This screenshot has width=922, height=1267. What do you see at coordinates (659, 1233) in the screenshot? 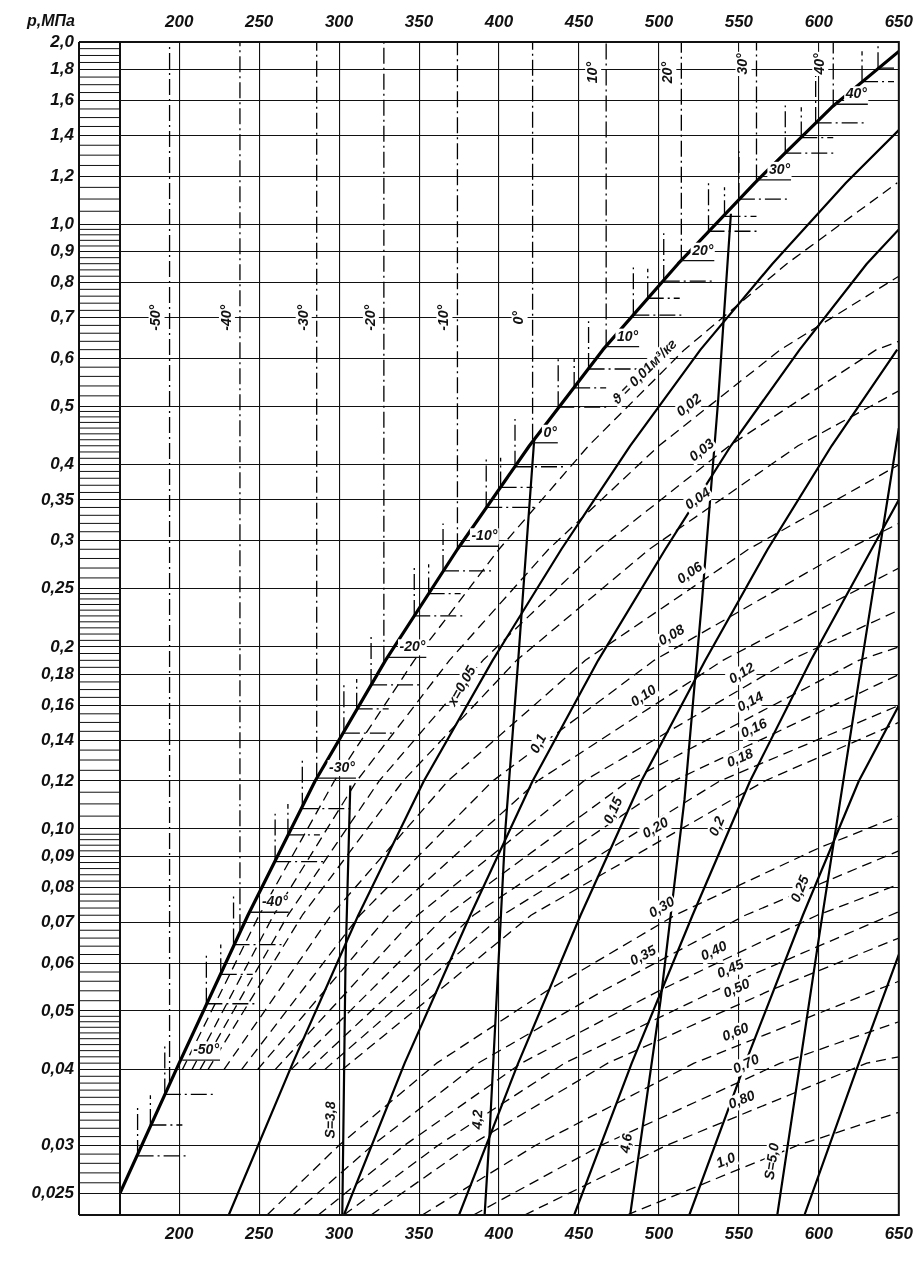
I see `x-tick-label: 500` at bounding box center [659, 1233].